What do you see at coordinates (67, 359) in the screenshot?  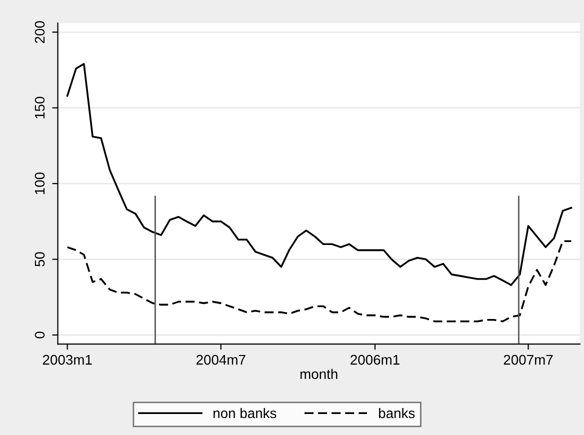 I see `x-tick-label: 2003m1` at bounding box center [67, 359].